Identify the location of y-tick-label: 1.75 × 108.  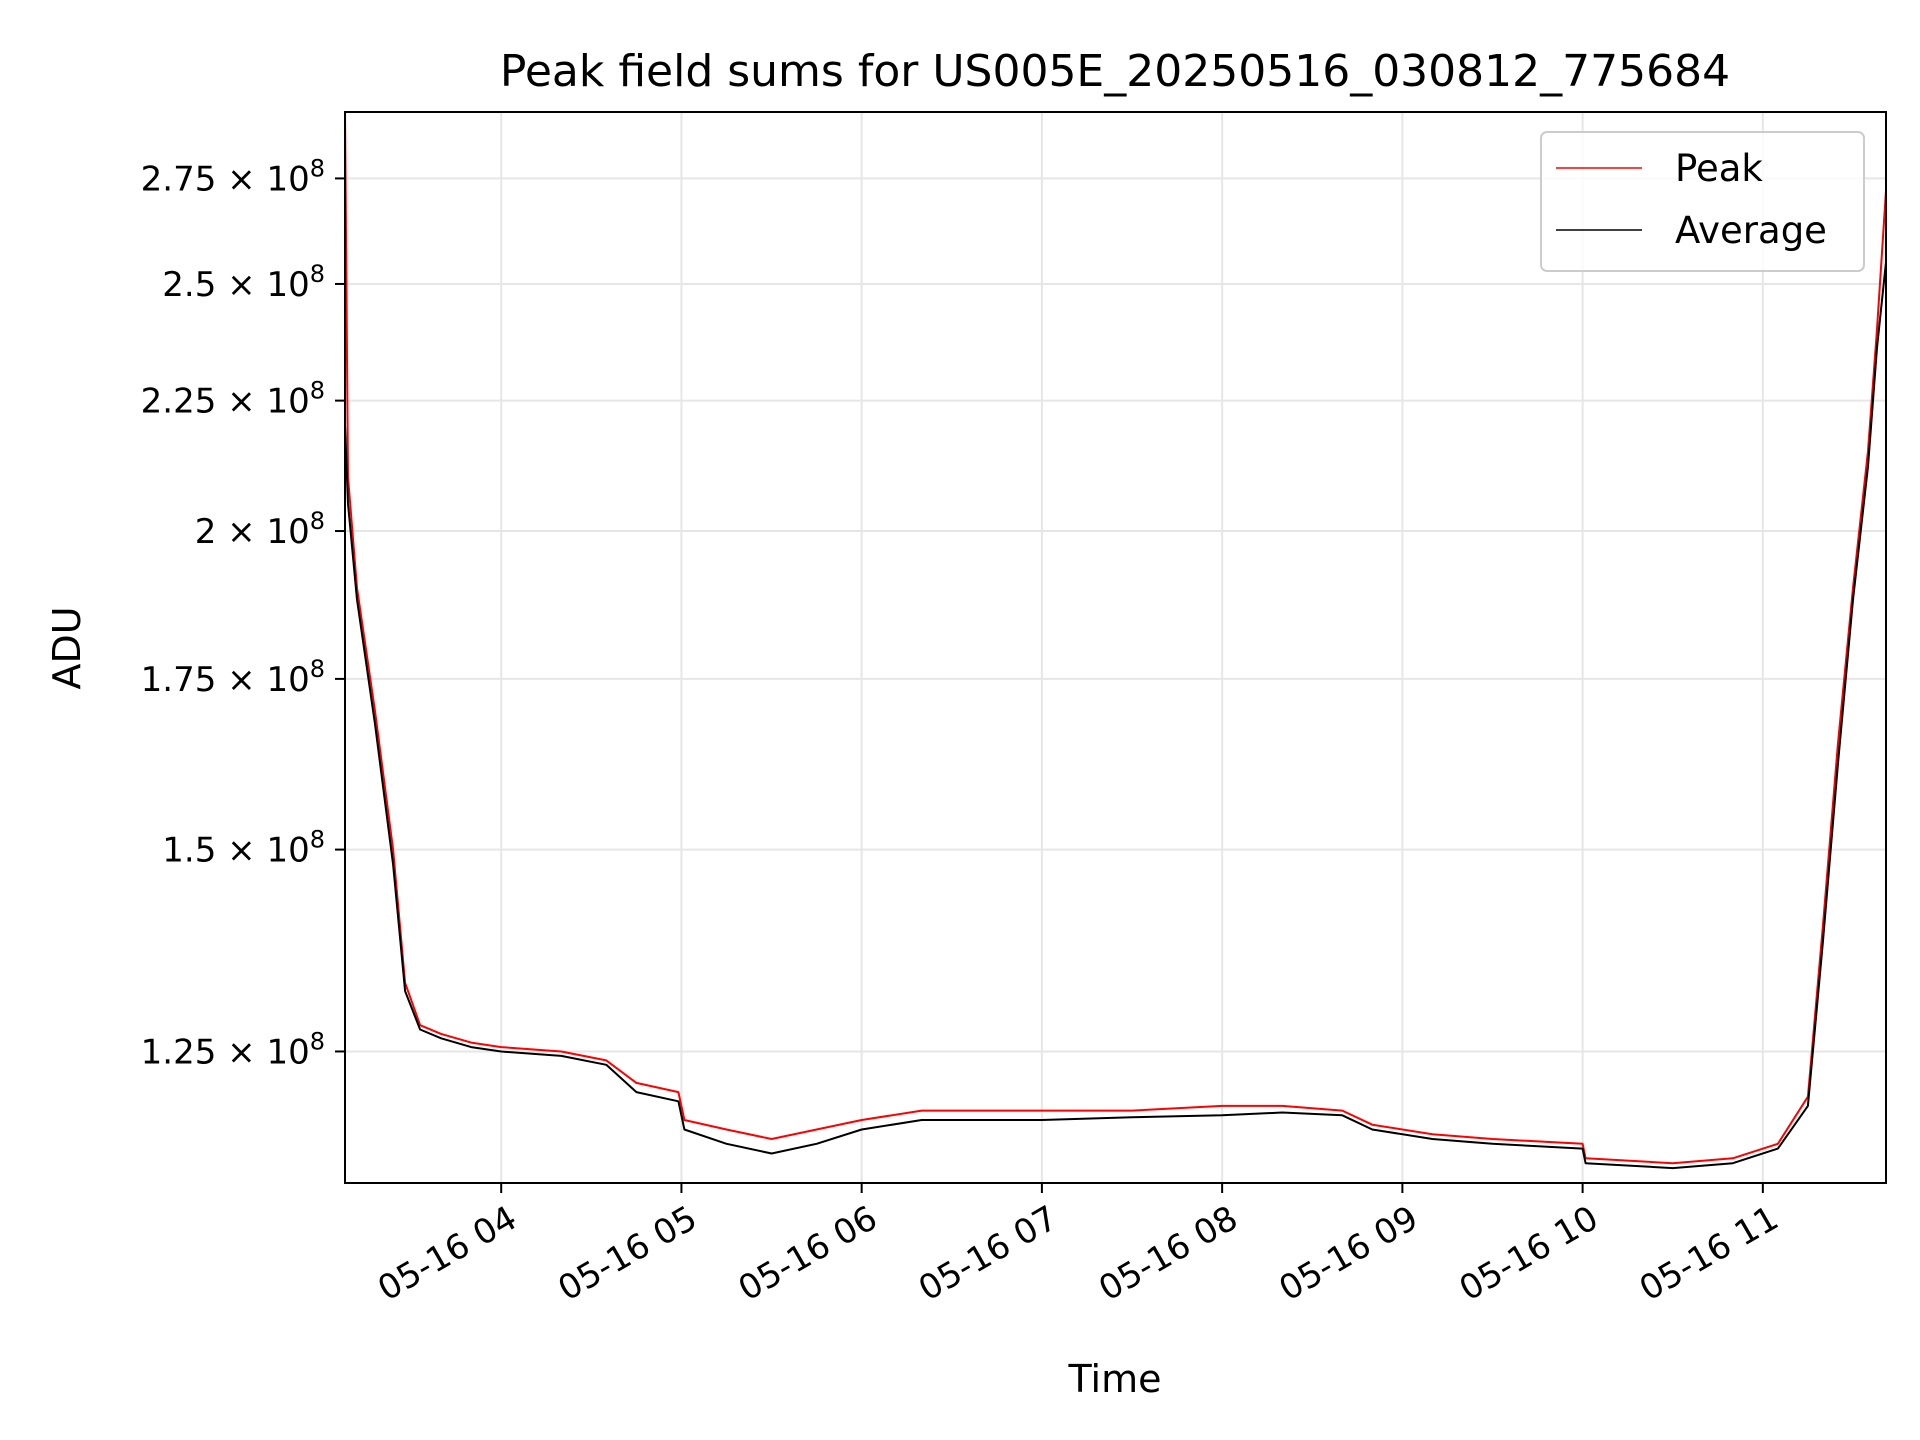
(233, 677).